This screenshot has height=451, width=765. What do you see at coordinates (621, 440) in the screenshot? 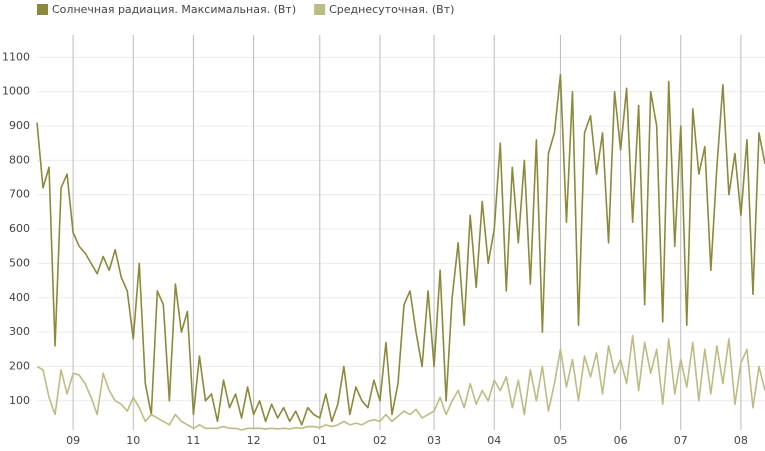
I see `x-tick-label: 06` at bounding box center [621, 440].